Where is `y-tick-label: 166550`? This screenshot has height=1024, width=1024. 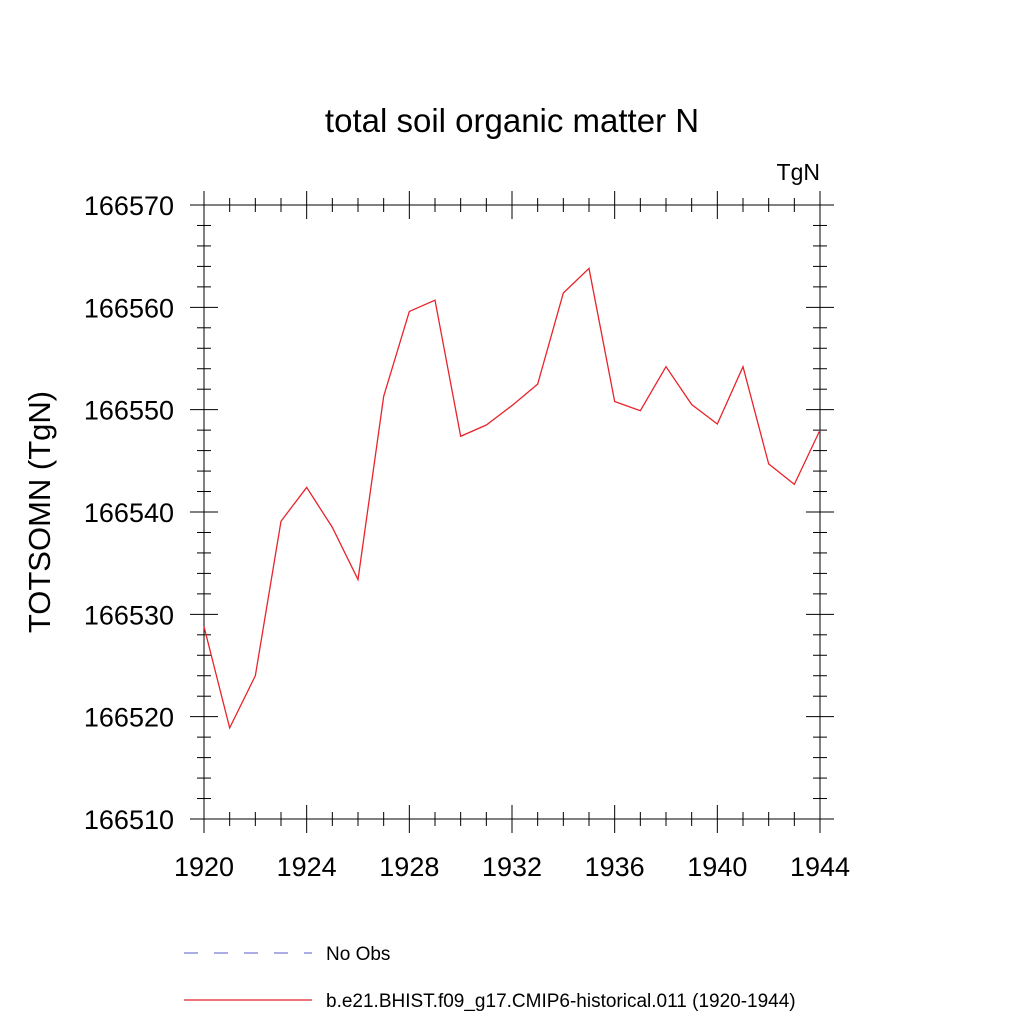
y-tick-label: 166550 is located at coordinates (129, 411).